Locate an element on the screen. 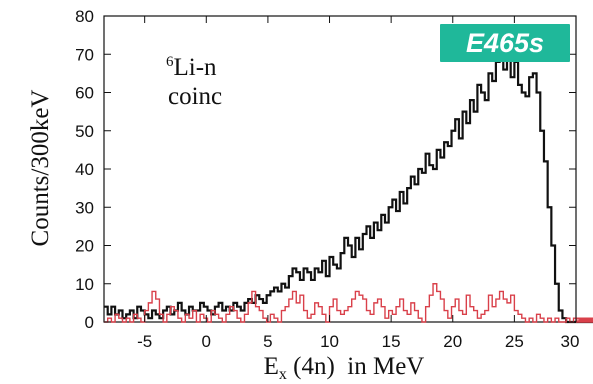  y-tick-label: 10 is located at coordinates (84, 284).